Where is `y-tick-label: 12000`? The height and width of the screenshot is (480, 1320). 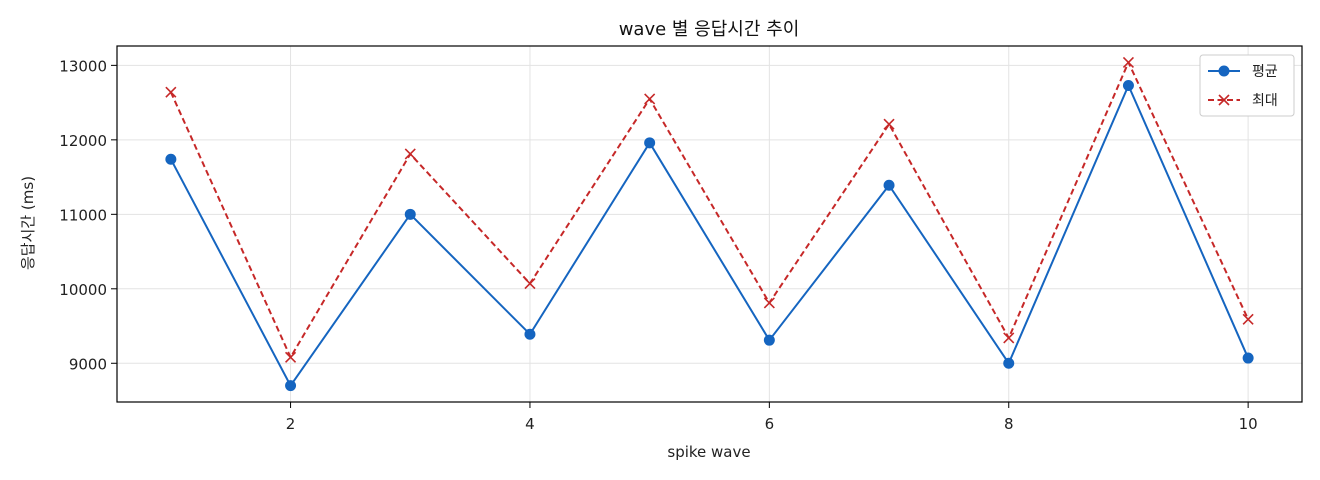 y-tick-label: 12000 is located at coordinates (83, 141).